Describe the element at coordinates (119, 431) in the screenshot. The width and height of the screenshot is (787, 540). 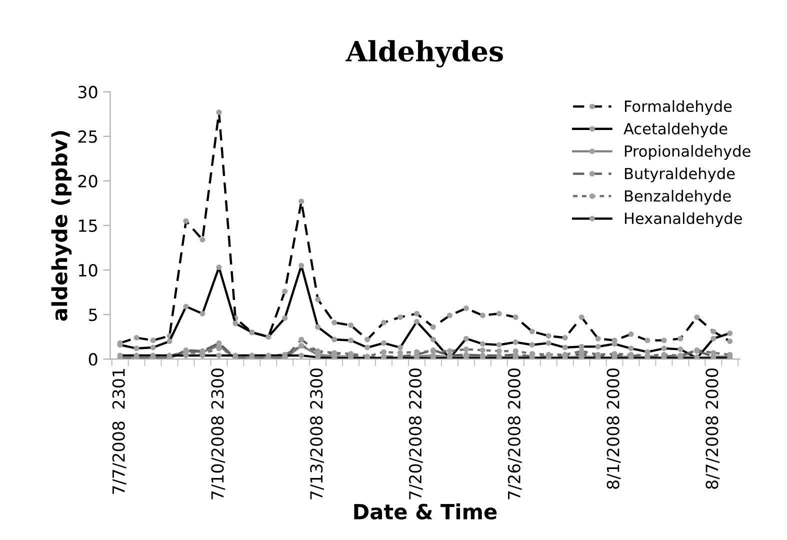
I see `x-tick-label: 7/7/2008 2301` at that location.